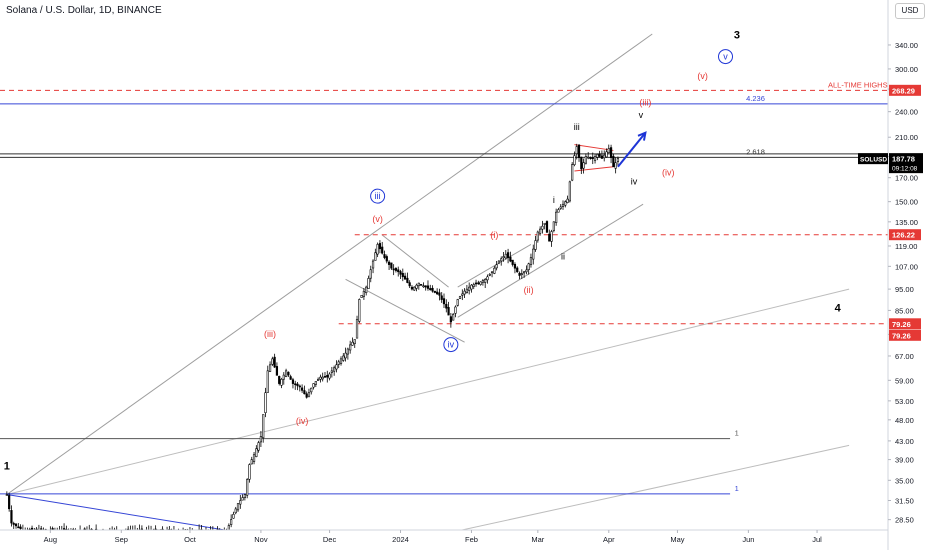 The width and height of the screenshot is (932, 550). What do you see at coordinates (529, 290) in the screenshot?
I see `wave-label: (ii)` at bounding box center [529, 290].